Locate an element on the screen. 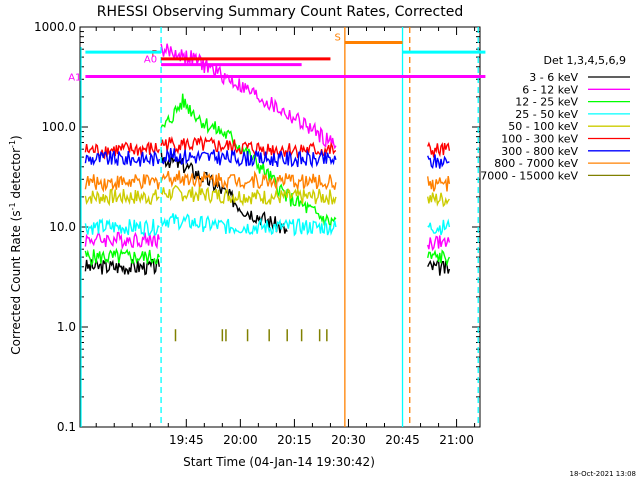 The width and height of the screenshot is (640, 480). x-axis-label: Start Time (04-Jan-14 19:30:42) is located at coordinates (279, 462).